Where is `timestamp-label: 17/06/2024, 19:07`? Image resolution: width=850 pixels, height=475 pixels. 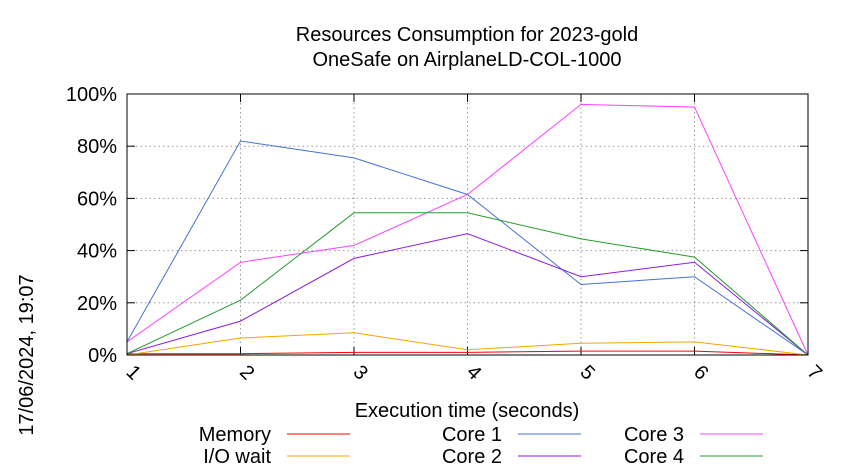 timestamp-label: 17/06/2024, 19:07 is located at coordinates (27, 354).